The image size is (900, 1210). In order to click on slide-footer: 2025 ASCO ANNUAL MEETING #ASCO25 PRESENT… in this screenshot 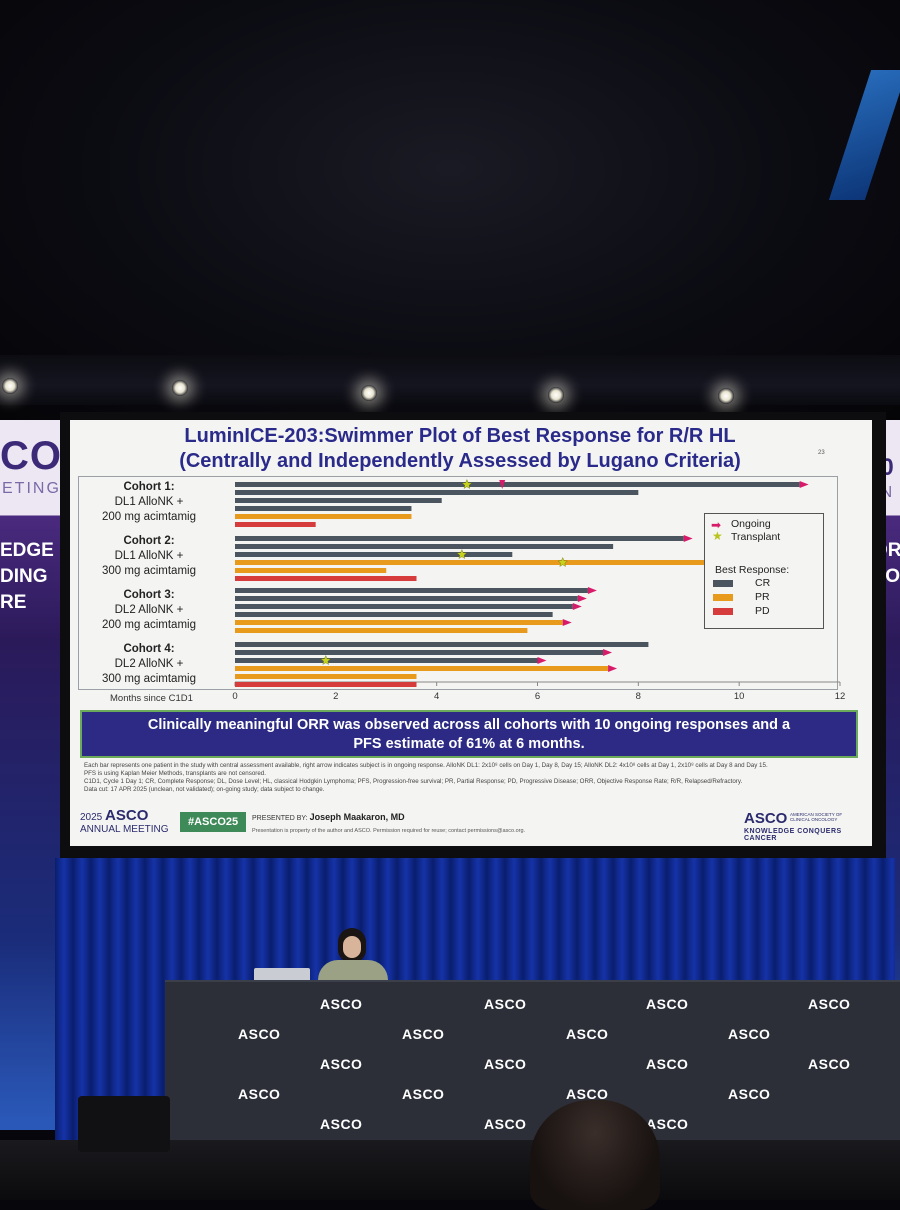, I will do `click(471, 826)`.